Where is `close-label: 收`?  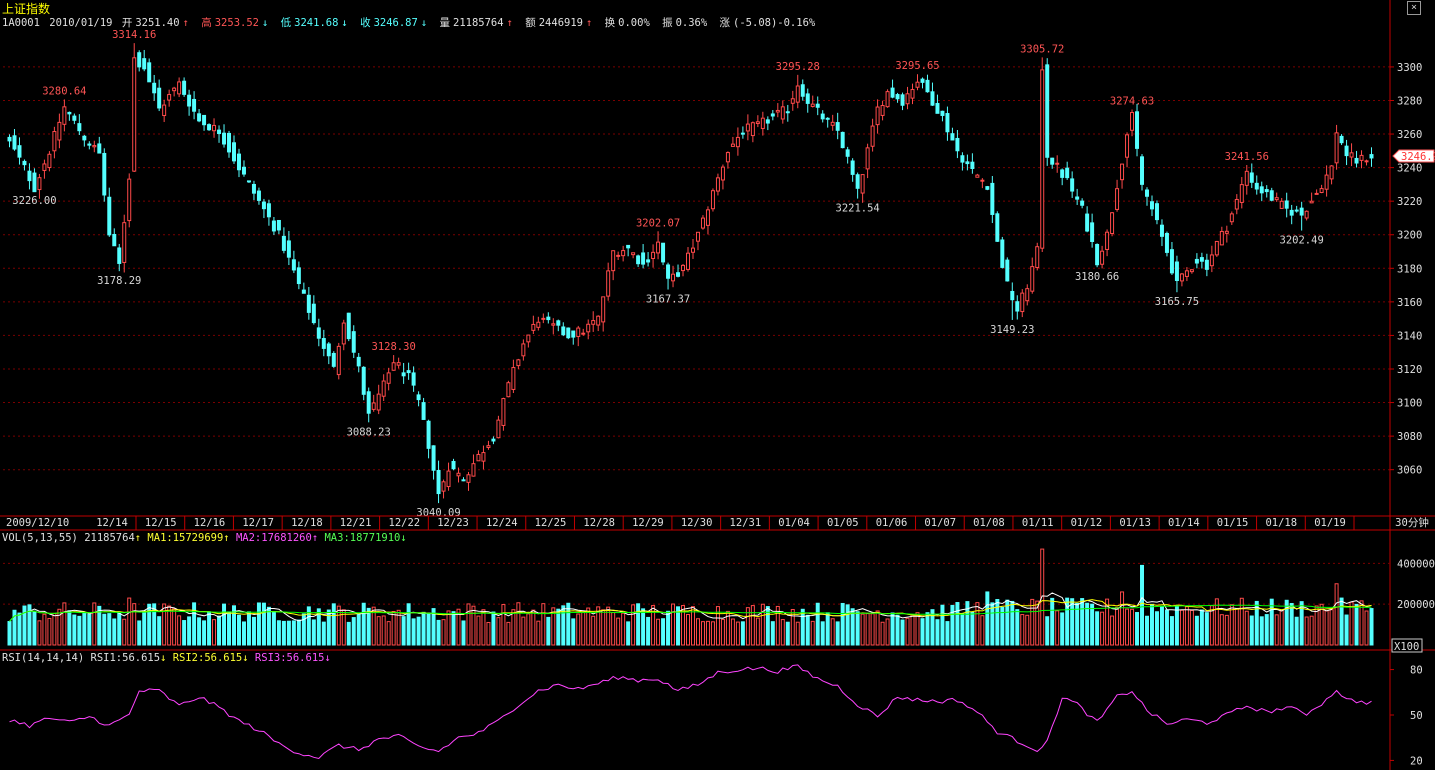
close-label: 收 is located at coordinates (365, 23).